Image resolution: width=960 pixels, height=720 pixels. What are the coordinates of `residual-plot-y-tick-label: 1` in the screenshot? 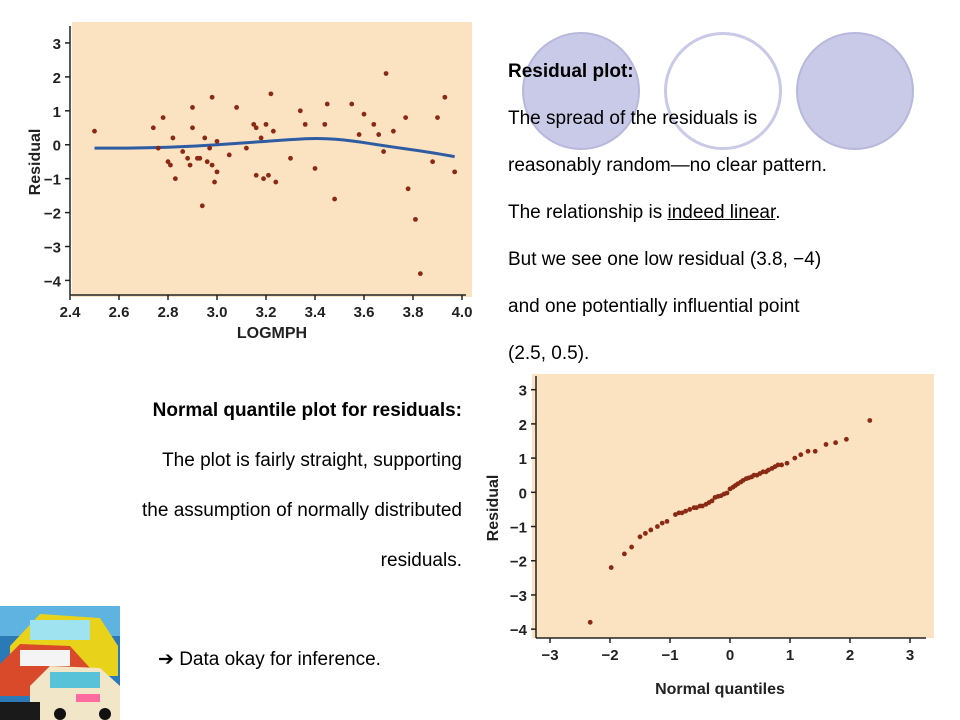 It's located at (57, 112).